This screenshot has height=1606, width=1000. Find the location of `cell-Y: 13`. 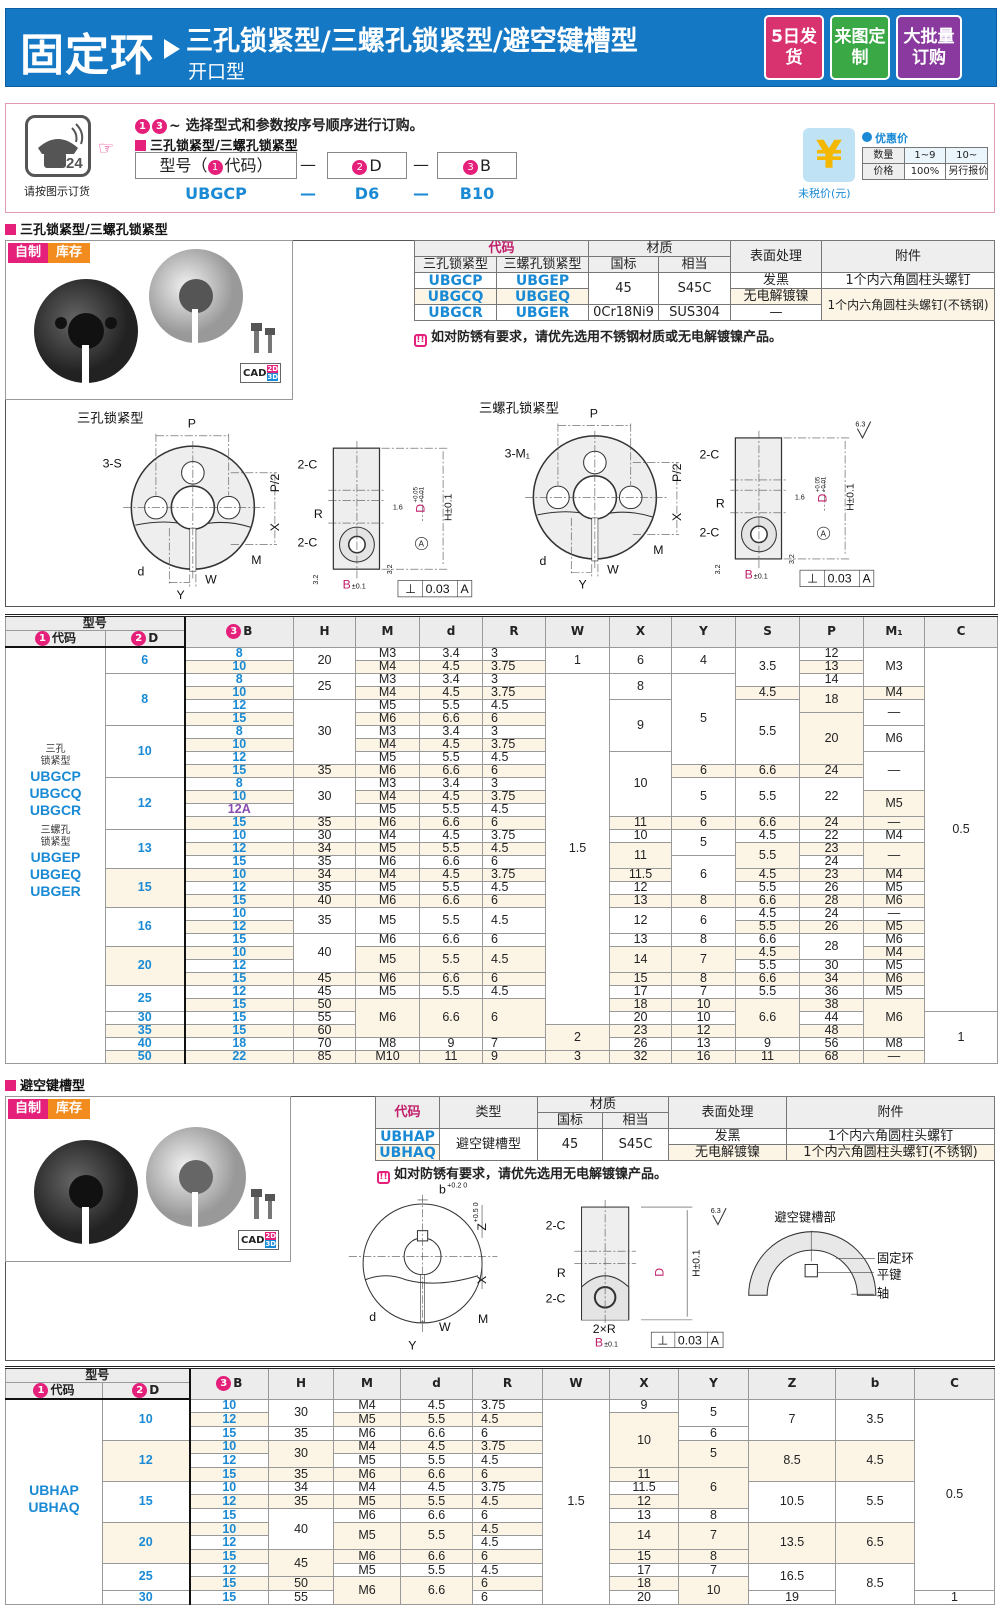

cell-Y: 13 is located at coordinates (704, 1043).